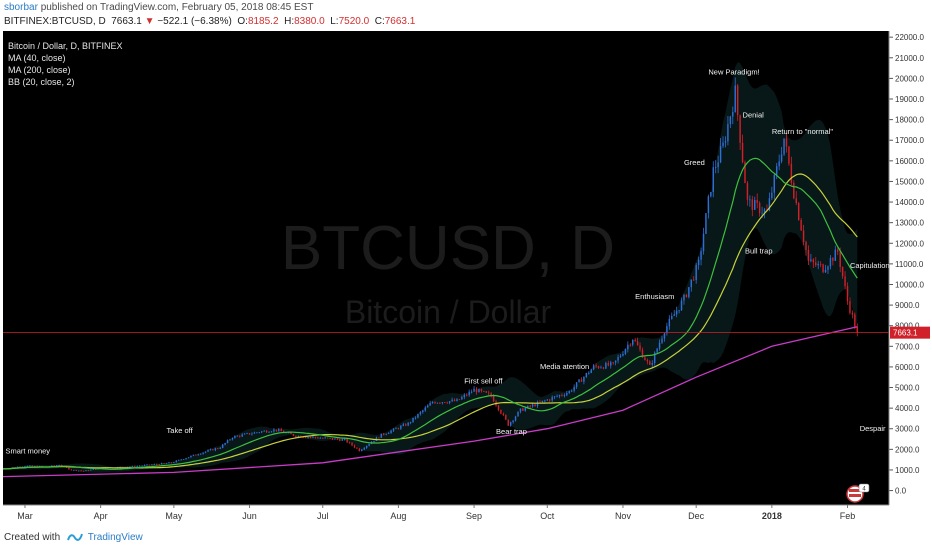 The image size is (932, 550). I want to click on annotation-label: Despair, so click(873, 428).